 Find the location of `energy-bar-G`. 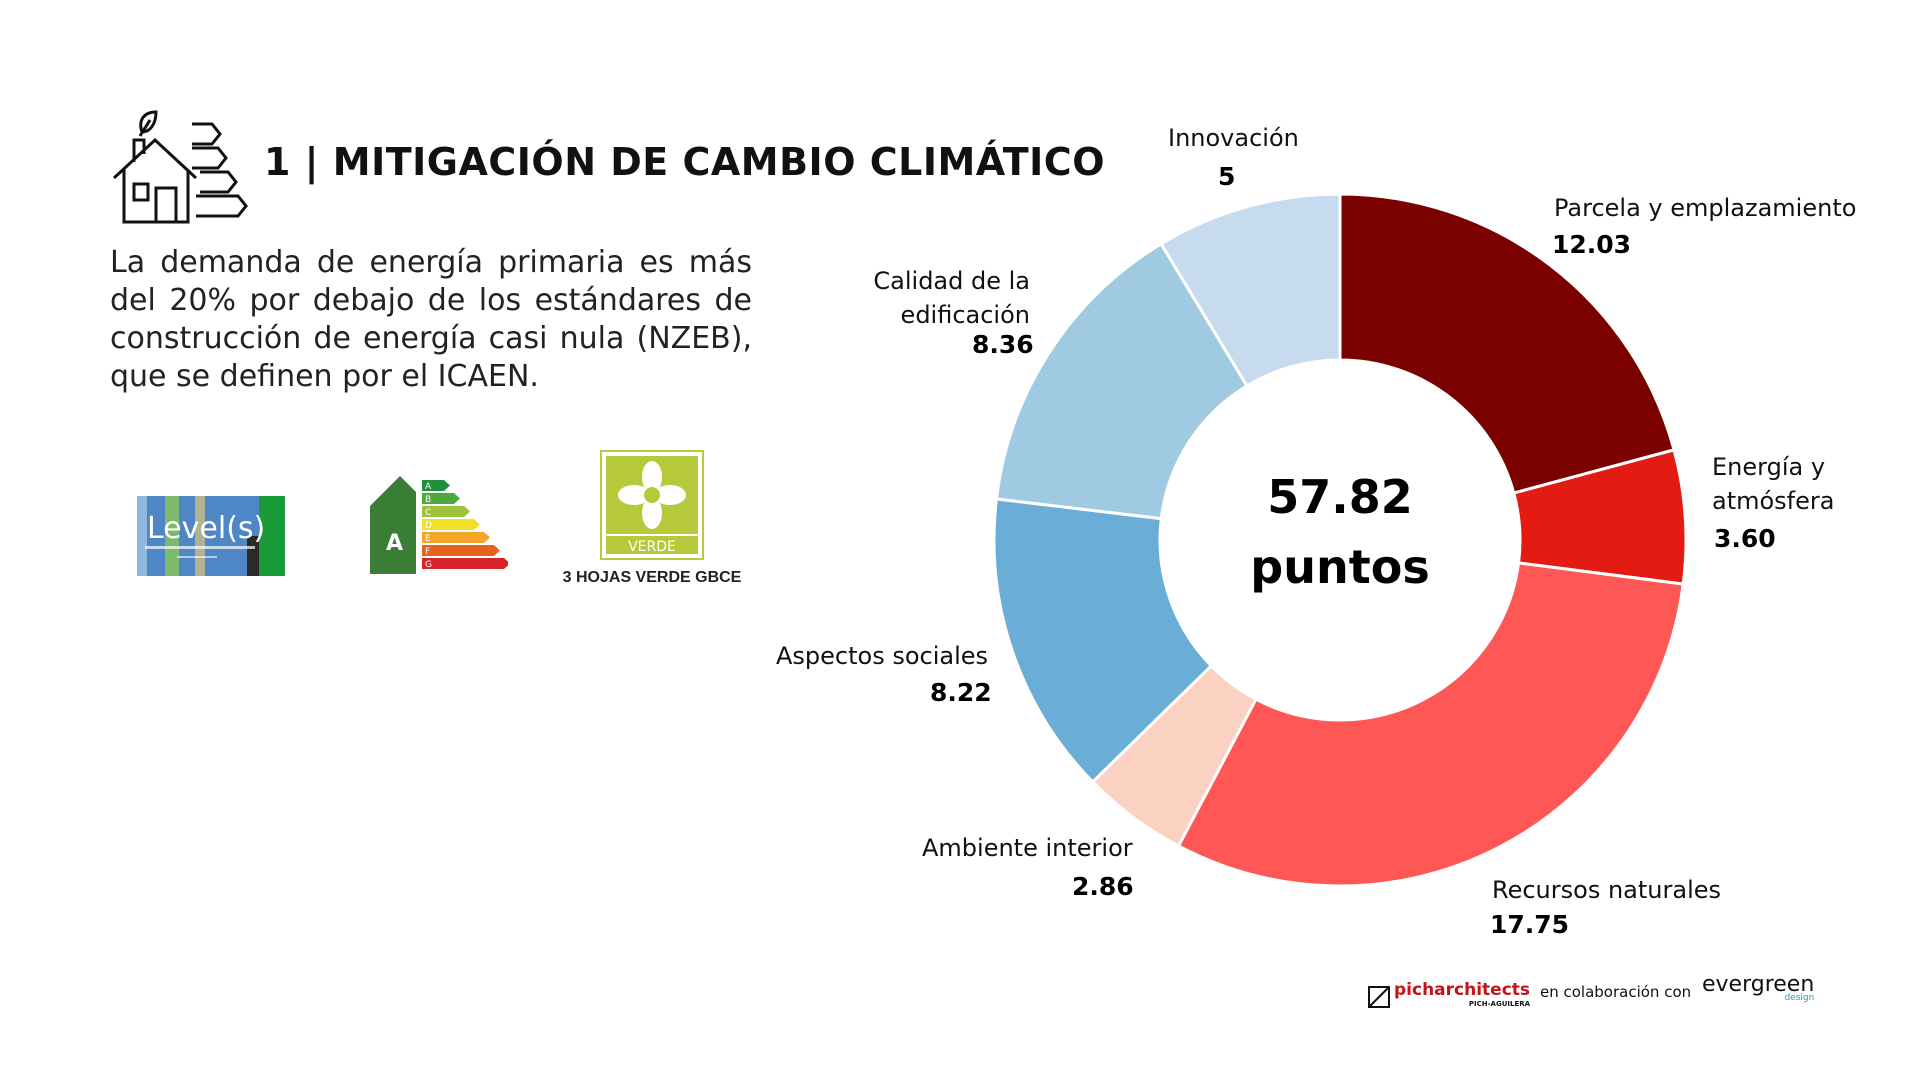

energy-bar-G is located at coordinates (465, 563).